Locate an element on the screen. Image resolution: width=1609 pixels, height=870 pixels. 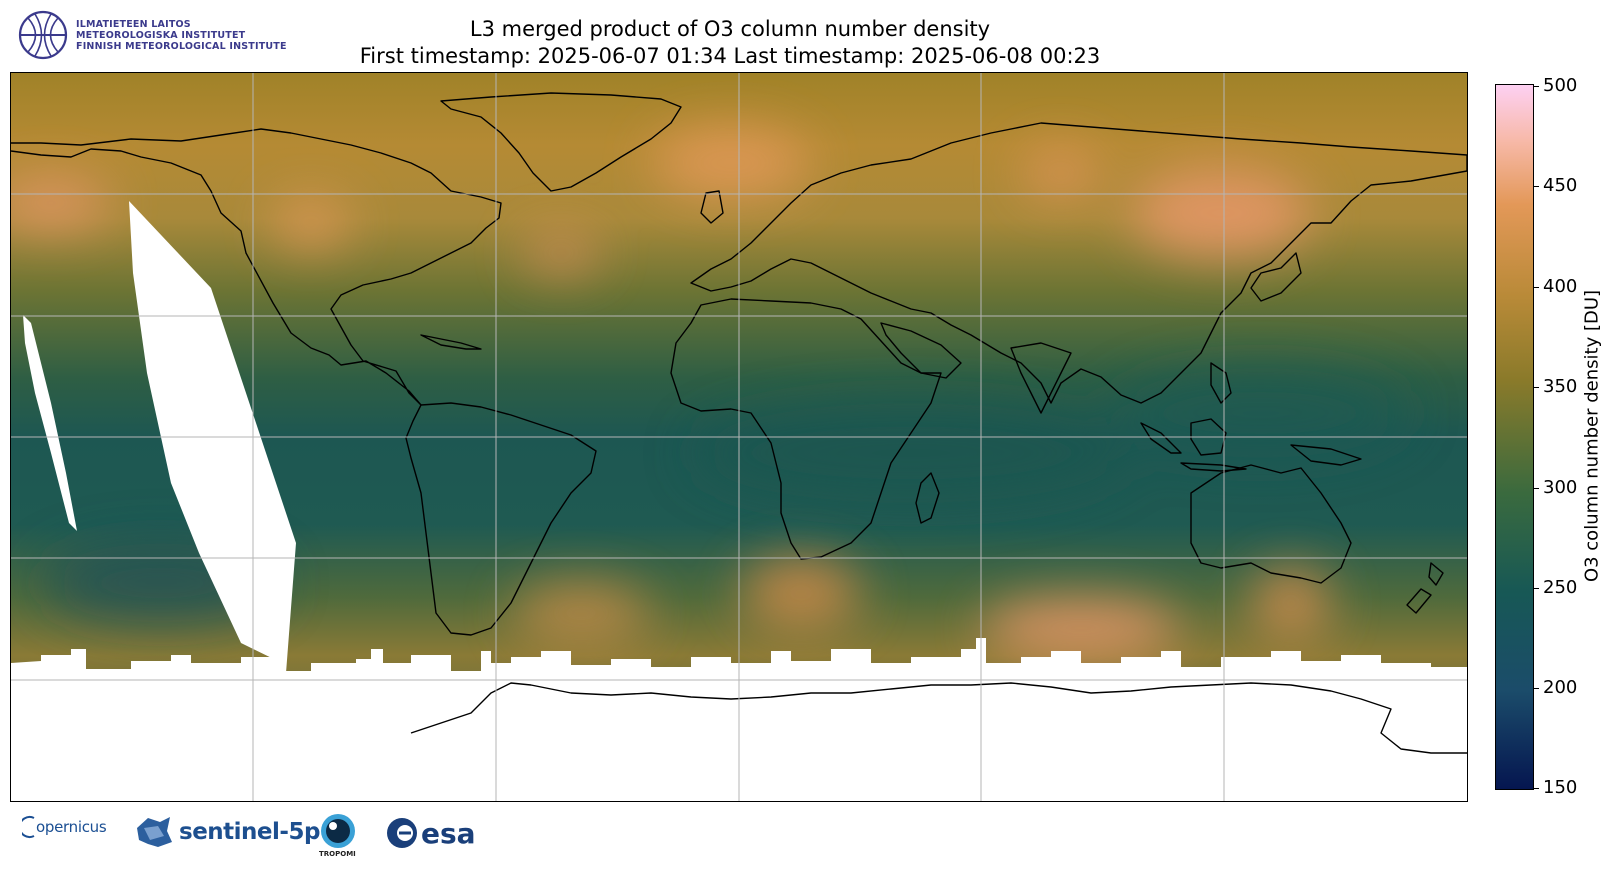
coast-india is located at coordinates (1041, 378).